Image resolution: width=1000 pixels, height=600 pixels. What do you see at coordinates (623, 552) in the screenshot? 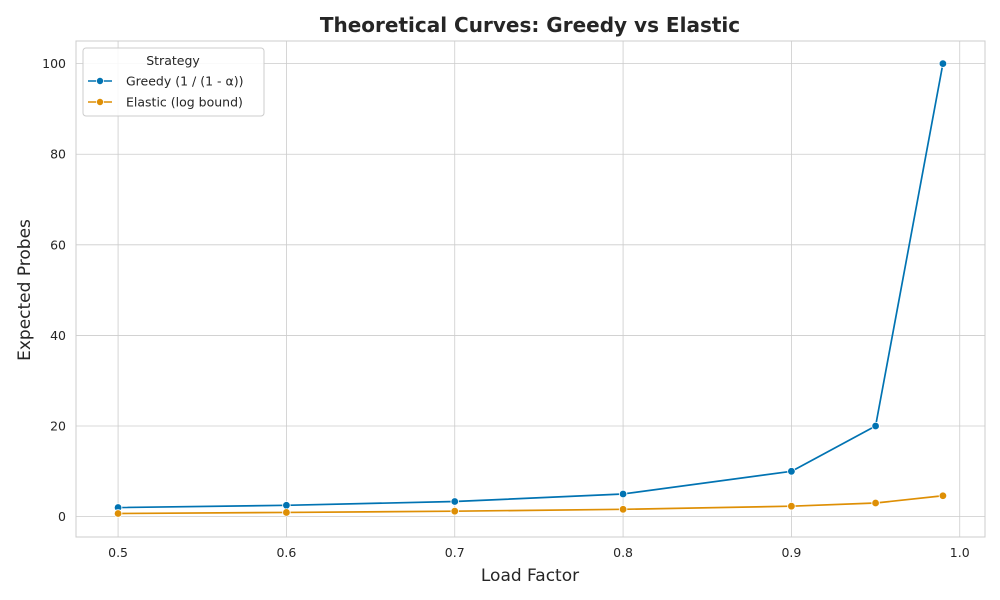
I see `x-tick-label: 0.8` at bounding box center [623, 552].